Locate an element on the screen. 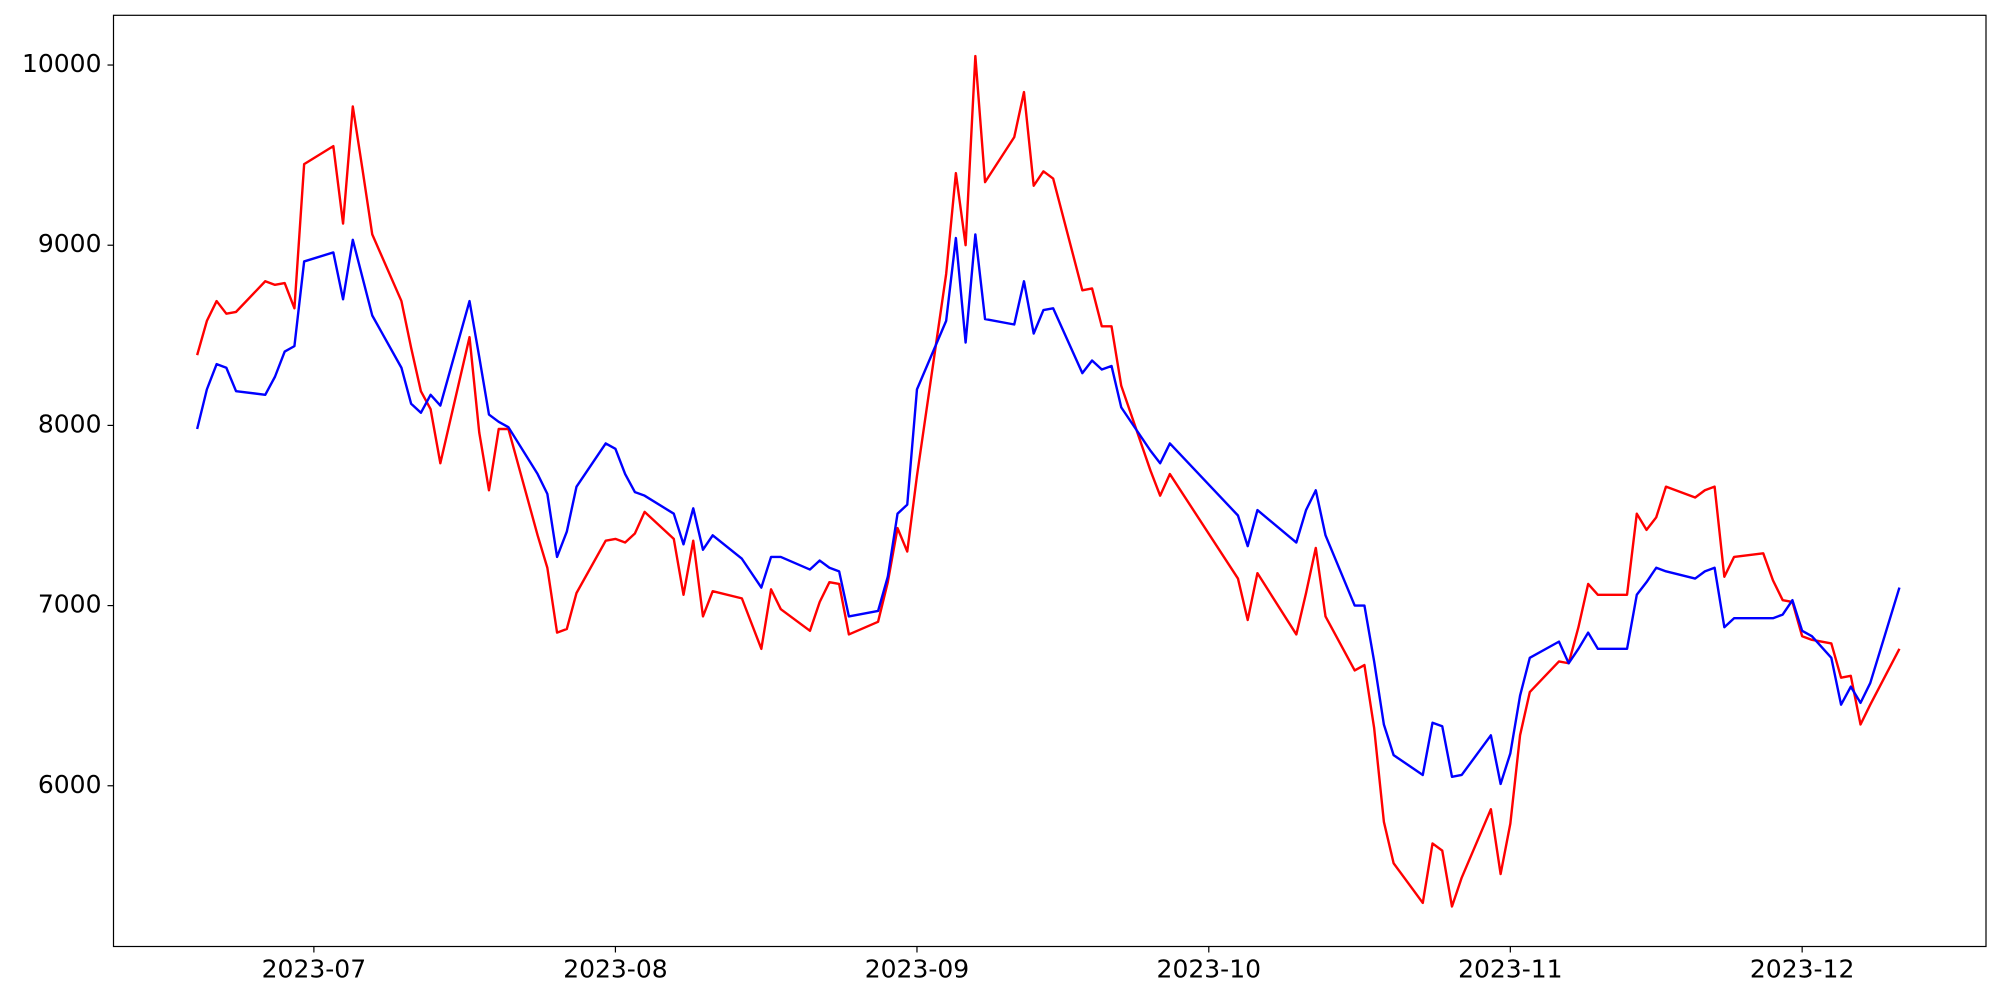  x-tick-label: 2023-07 is located at coordinates (314, 969).